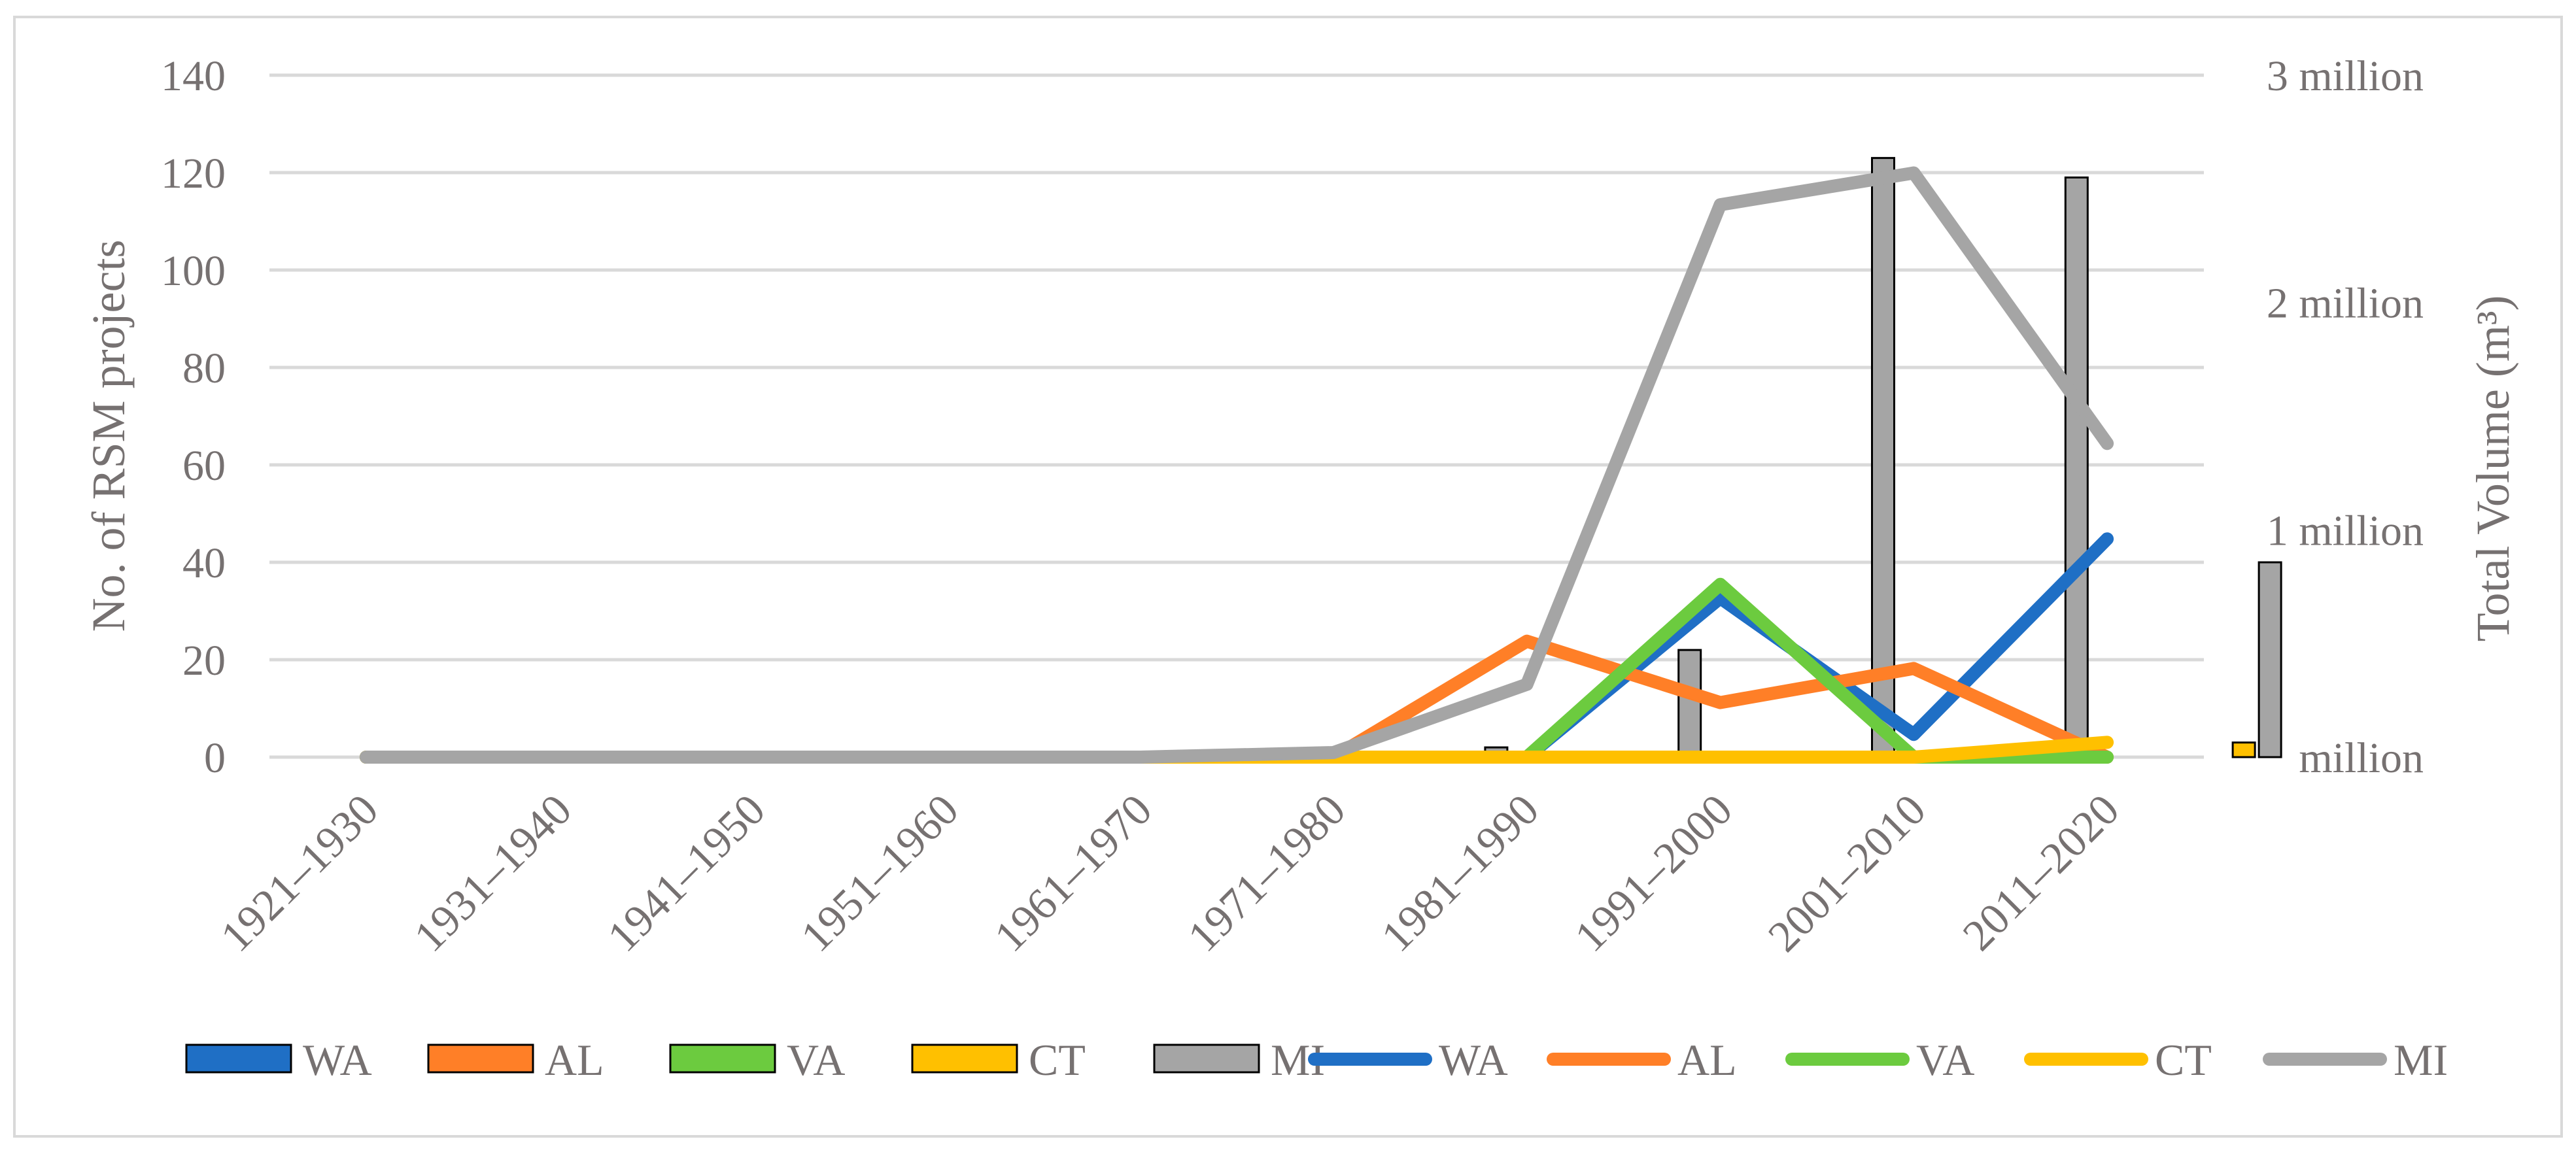 The image size is (2576, 1154). What do you see at coordinates (965, 1059) in the screenshot?
I see `legend-swatch-bar-ct` at bounding box center [965, 1059].